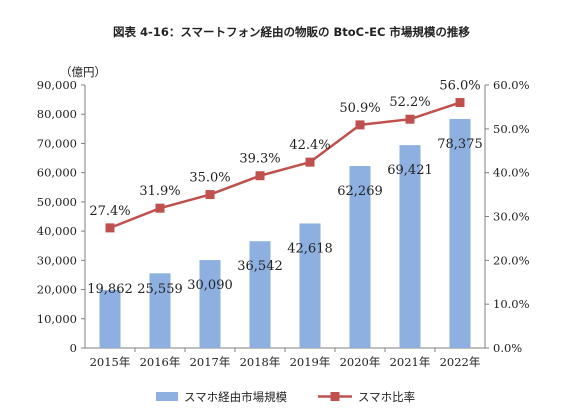 This screenshot has width=583, height=417. What do you see at coordinates (410, 170) in the screenshot?
I see `bar-value-label: 69,421` at bounding box center [410, 170].